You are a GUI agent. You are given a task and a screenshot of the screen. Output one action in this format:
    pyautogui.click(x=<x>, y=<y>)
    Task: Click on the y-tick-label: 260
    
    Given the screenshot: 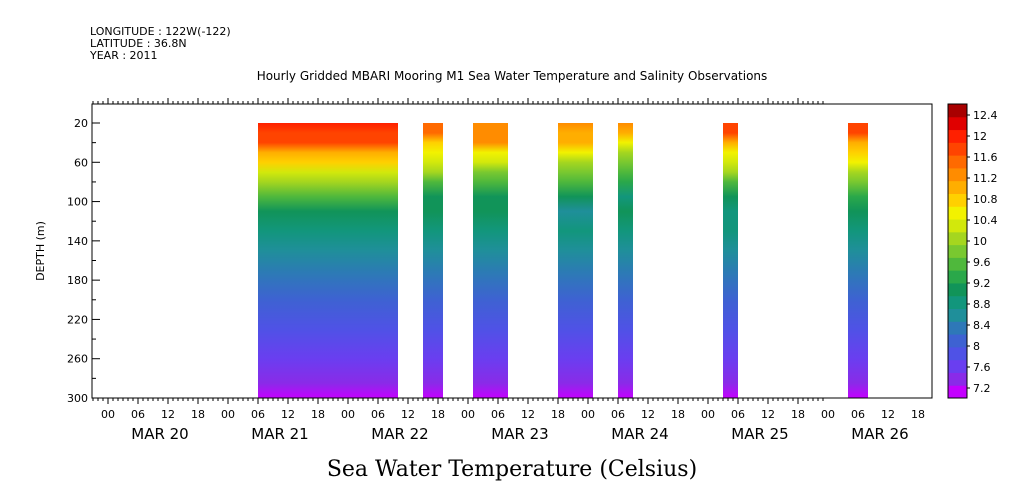 What is the action you would take?
    pyautogui.click(x=77, y=359)
    